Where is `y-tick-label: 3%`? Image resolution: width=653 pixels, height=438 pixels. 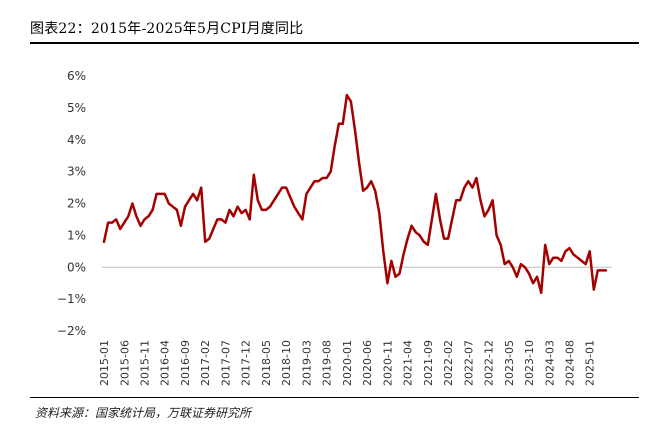 y-tick-label: 3% is located at coordinates (76, 172).